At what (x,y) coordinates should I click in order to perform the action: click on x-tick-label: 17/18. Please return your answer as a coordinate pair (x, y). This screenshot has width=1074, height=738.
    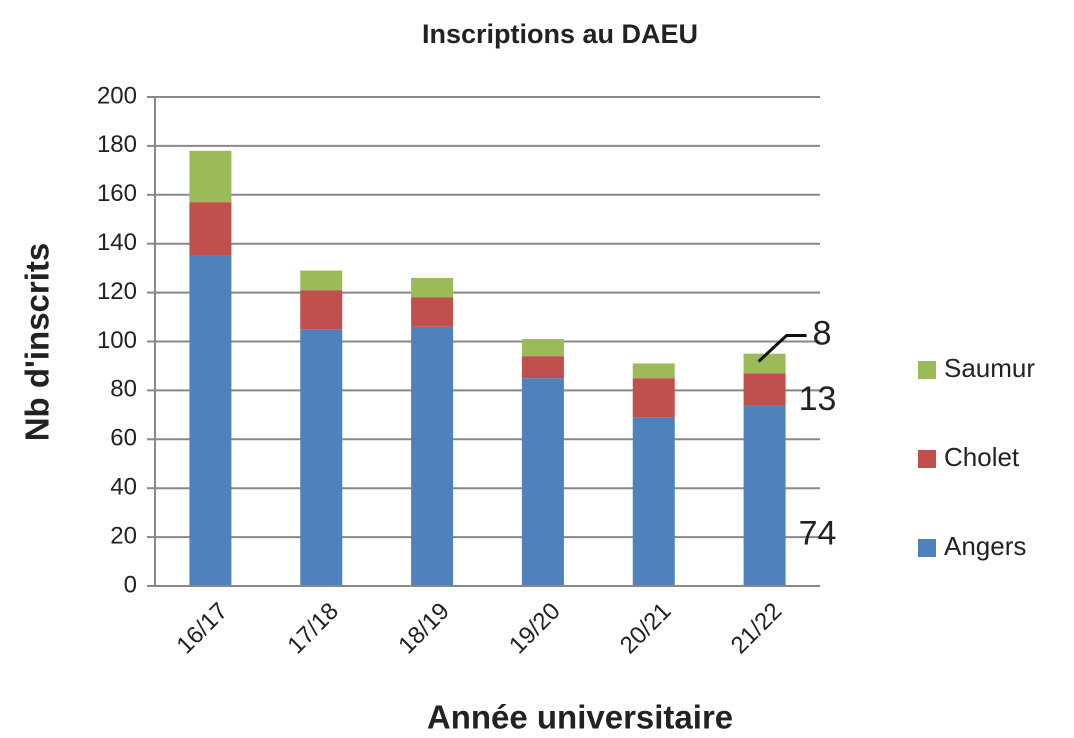
    Looking at the image, I should click on (313, 629).